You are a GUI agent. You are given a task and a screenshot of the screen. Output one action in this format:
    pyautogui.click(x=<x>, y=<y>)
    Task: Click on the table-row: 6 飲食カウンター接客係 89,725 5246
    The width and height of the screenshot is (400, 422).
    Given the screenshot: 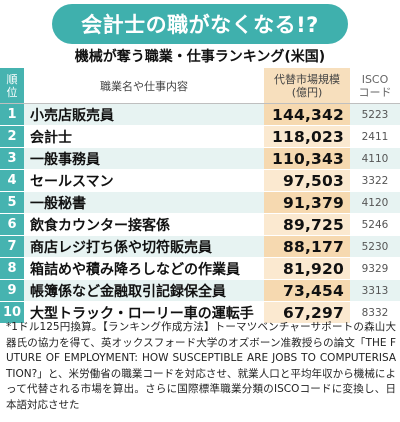 What is the action you would take?
    pyautogui.click(x=200, y=225)
    